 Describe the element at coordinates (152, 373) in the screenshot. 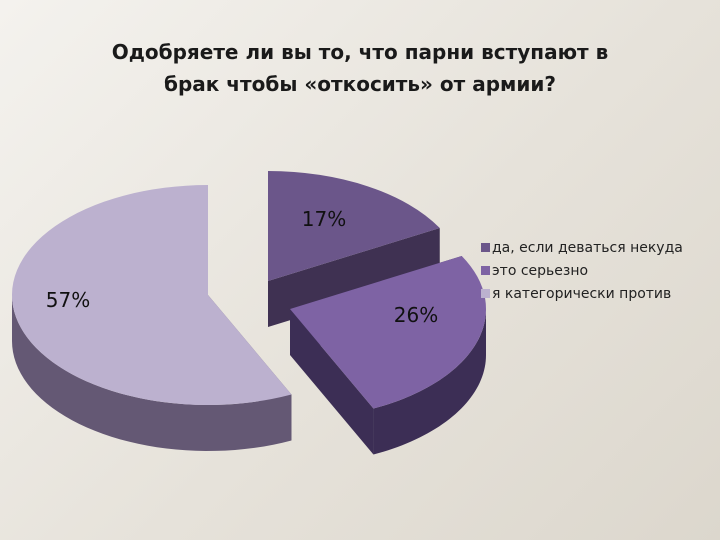

I see `slice-2-rim` at that location.